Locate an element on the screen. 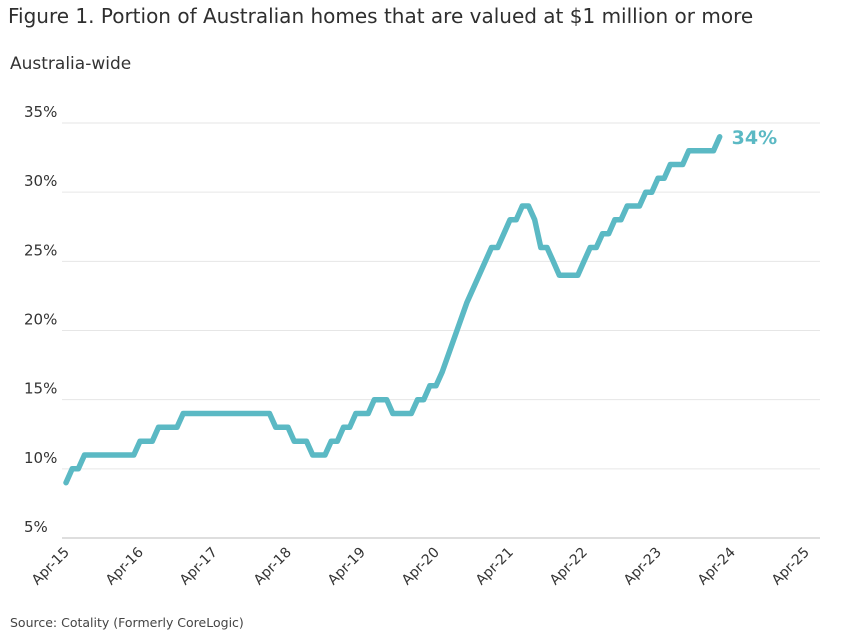 Image resolution: width=852 pixels, height=640 pixels. x-tick-label: Apr-24 is located at coordinates (717, 566).